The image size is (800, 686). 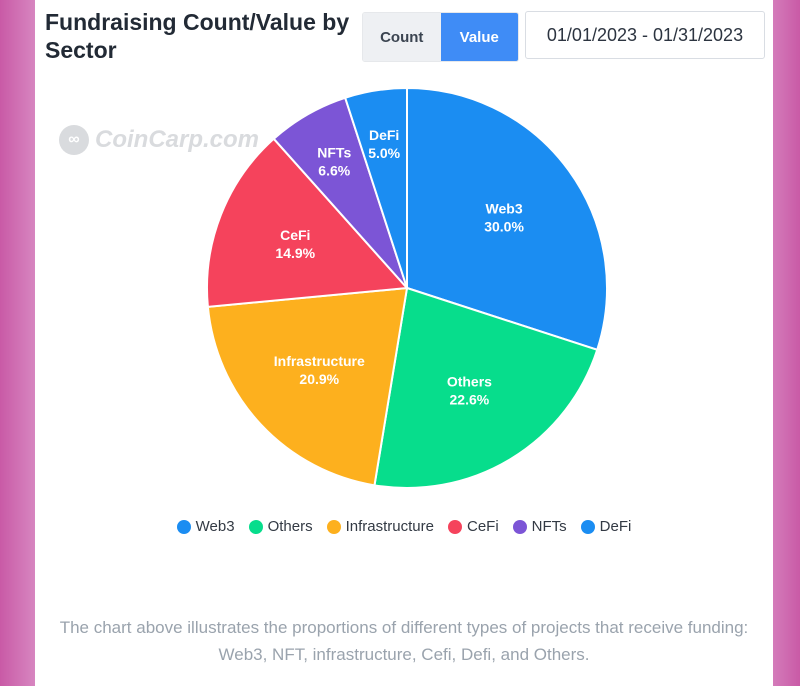 What do you see at coordinates (645, 35) in the screenshot?
I see `date-range-picker: 01/01/2023 - 01/31/2023` at bounding box center [645, 35].